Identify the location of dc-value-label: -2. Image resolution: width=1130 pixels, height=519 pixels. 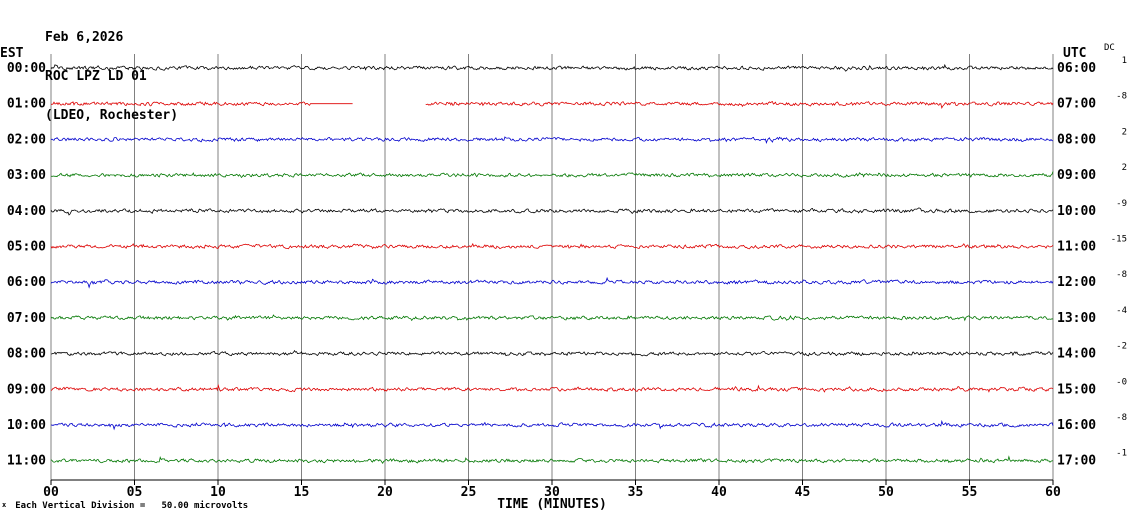
(1121, 347).